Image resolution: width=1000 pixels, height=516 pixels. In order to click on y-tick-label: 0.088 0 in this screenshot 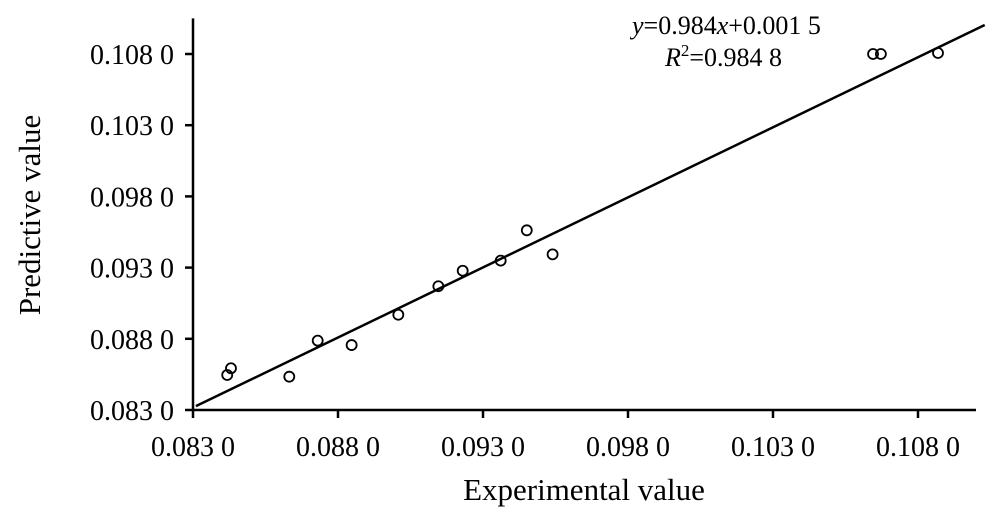, I will do `click(132, 340)`.